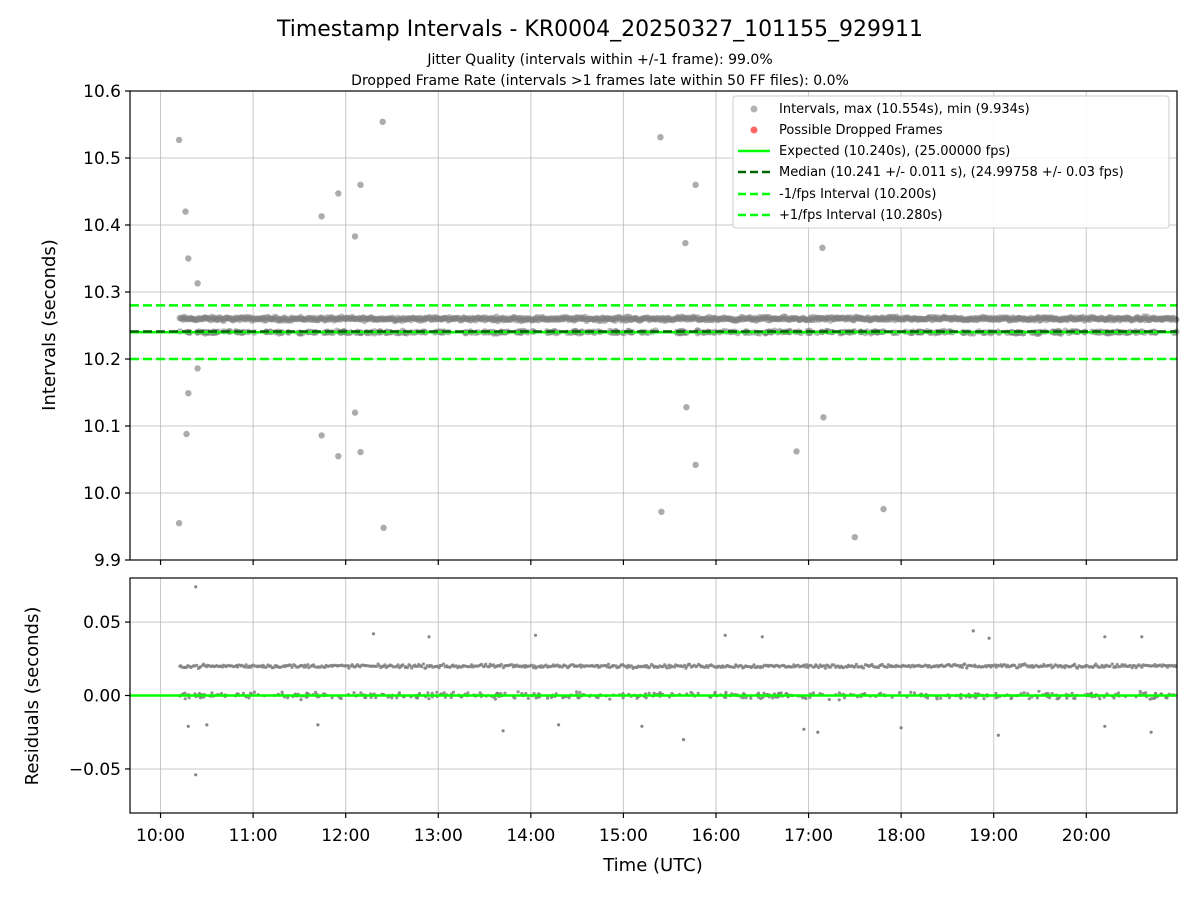 The width and height of the screenshot is (1200, 900). I want to click on residuals-y-tick-label: 0.00, so click(102, 697).